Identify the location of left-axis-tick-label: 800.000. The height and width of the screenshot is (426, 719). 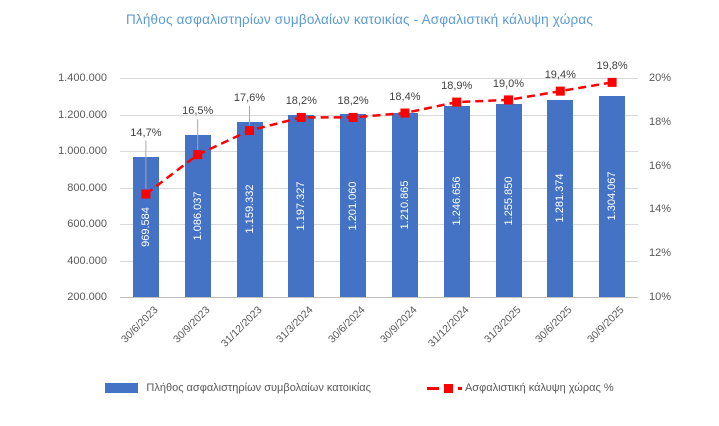
(87, 188).